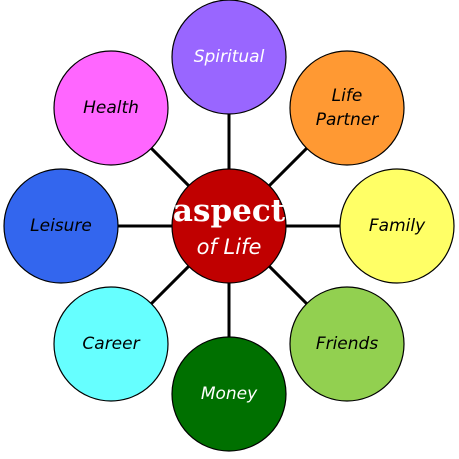 Image resolution: width=459 pixels, height=459 pixels. What do you see at coordinates (111, 344) in the screenshot?
I see `node-career-circle` at bounding box center [111, 344].